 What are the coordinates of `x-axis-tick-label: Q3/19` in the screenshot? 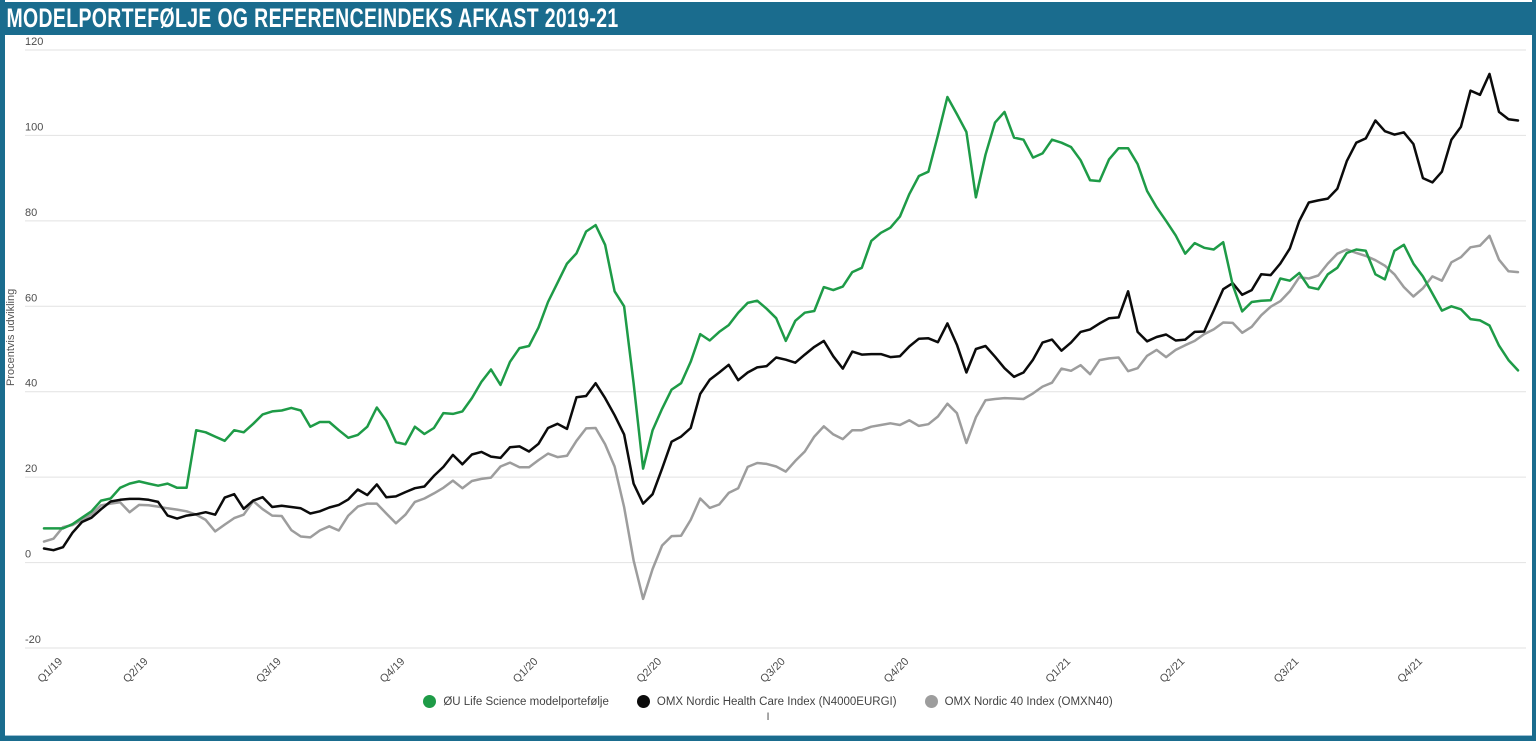 It's located at (269, 671).